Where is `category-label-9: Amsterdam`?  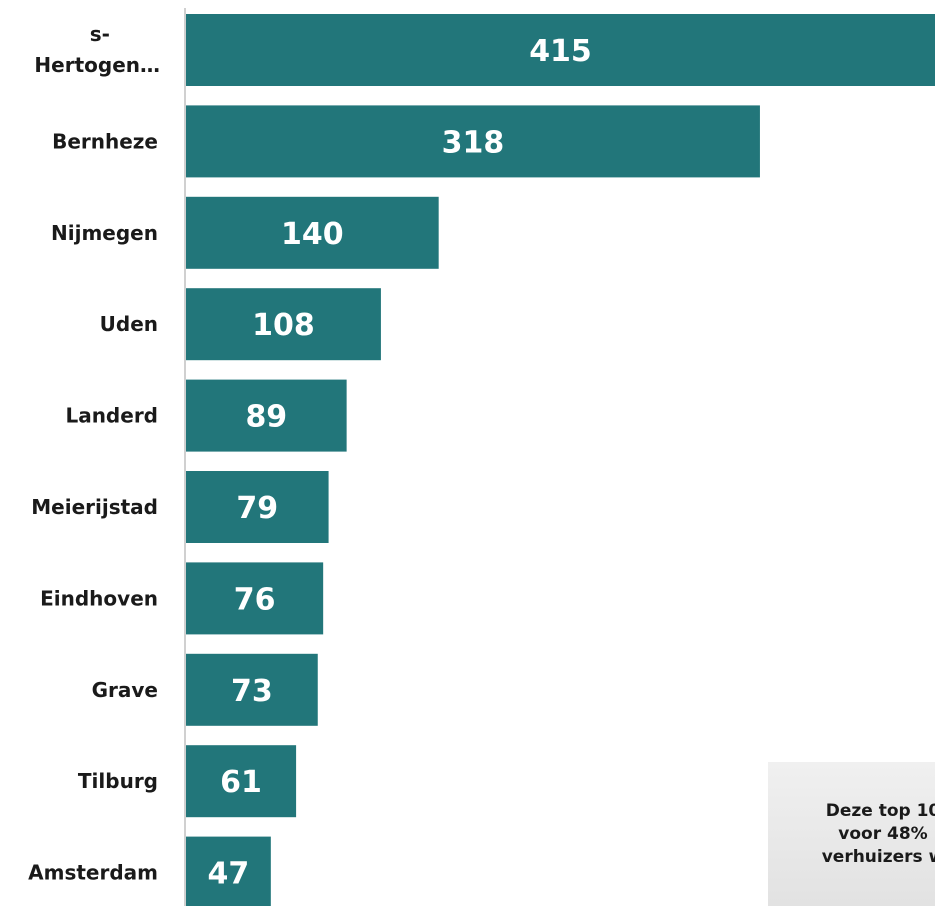 category-label-9: Amsterdam is located at coordinates (93, 873).